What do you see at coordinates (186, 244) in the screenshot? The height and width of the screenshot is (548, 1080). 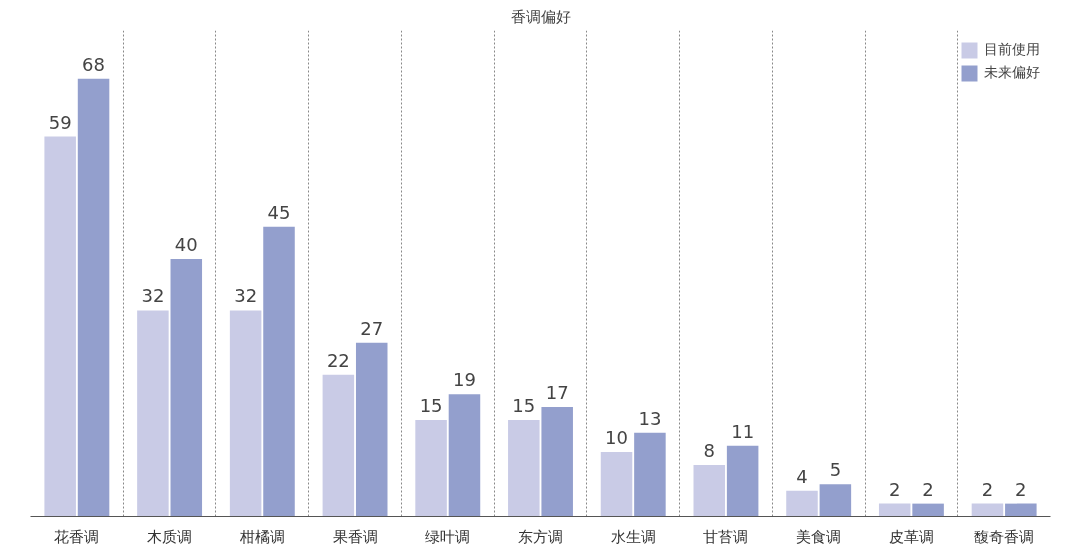 I see `data-label: 40` at bounding box center [186, 244].